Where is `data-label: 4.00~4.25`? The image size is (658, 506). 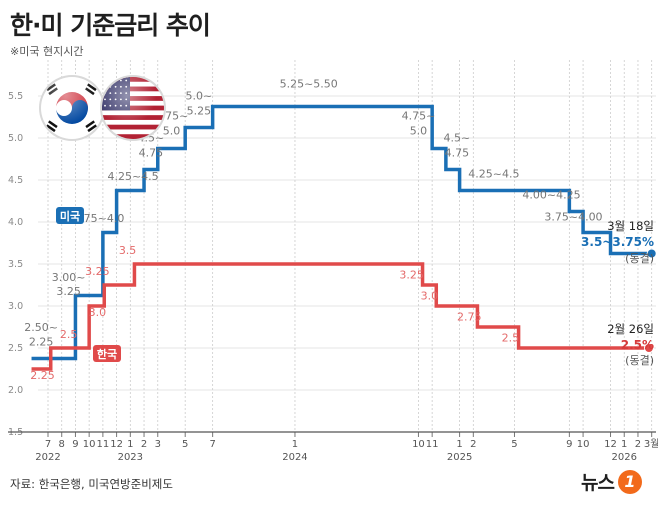
data-label: 4.00~4.25 is located at coordinates (551, 194).